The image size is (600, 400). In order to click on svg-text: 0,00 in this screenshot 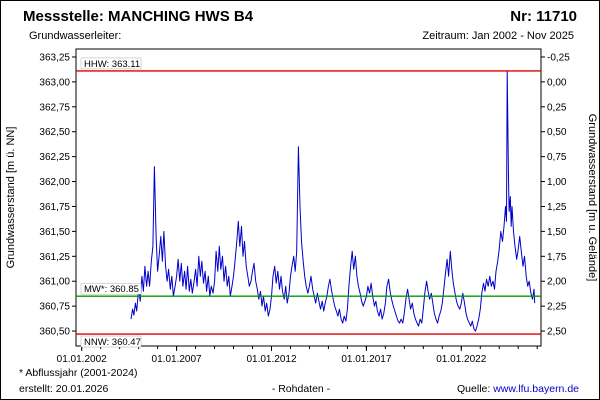, I will do `click(557, 82)`.